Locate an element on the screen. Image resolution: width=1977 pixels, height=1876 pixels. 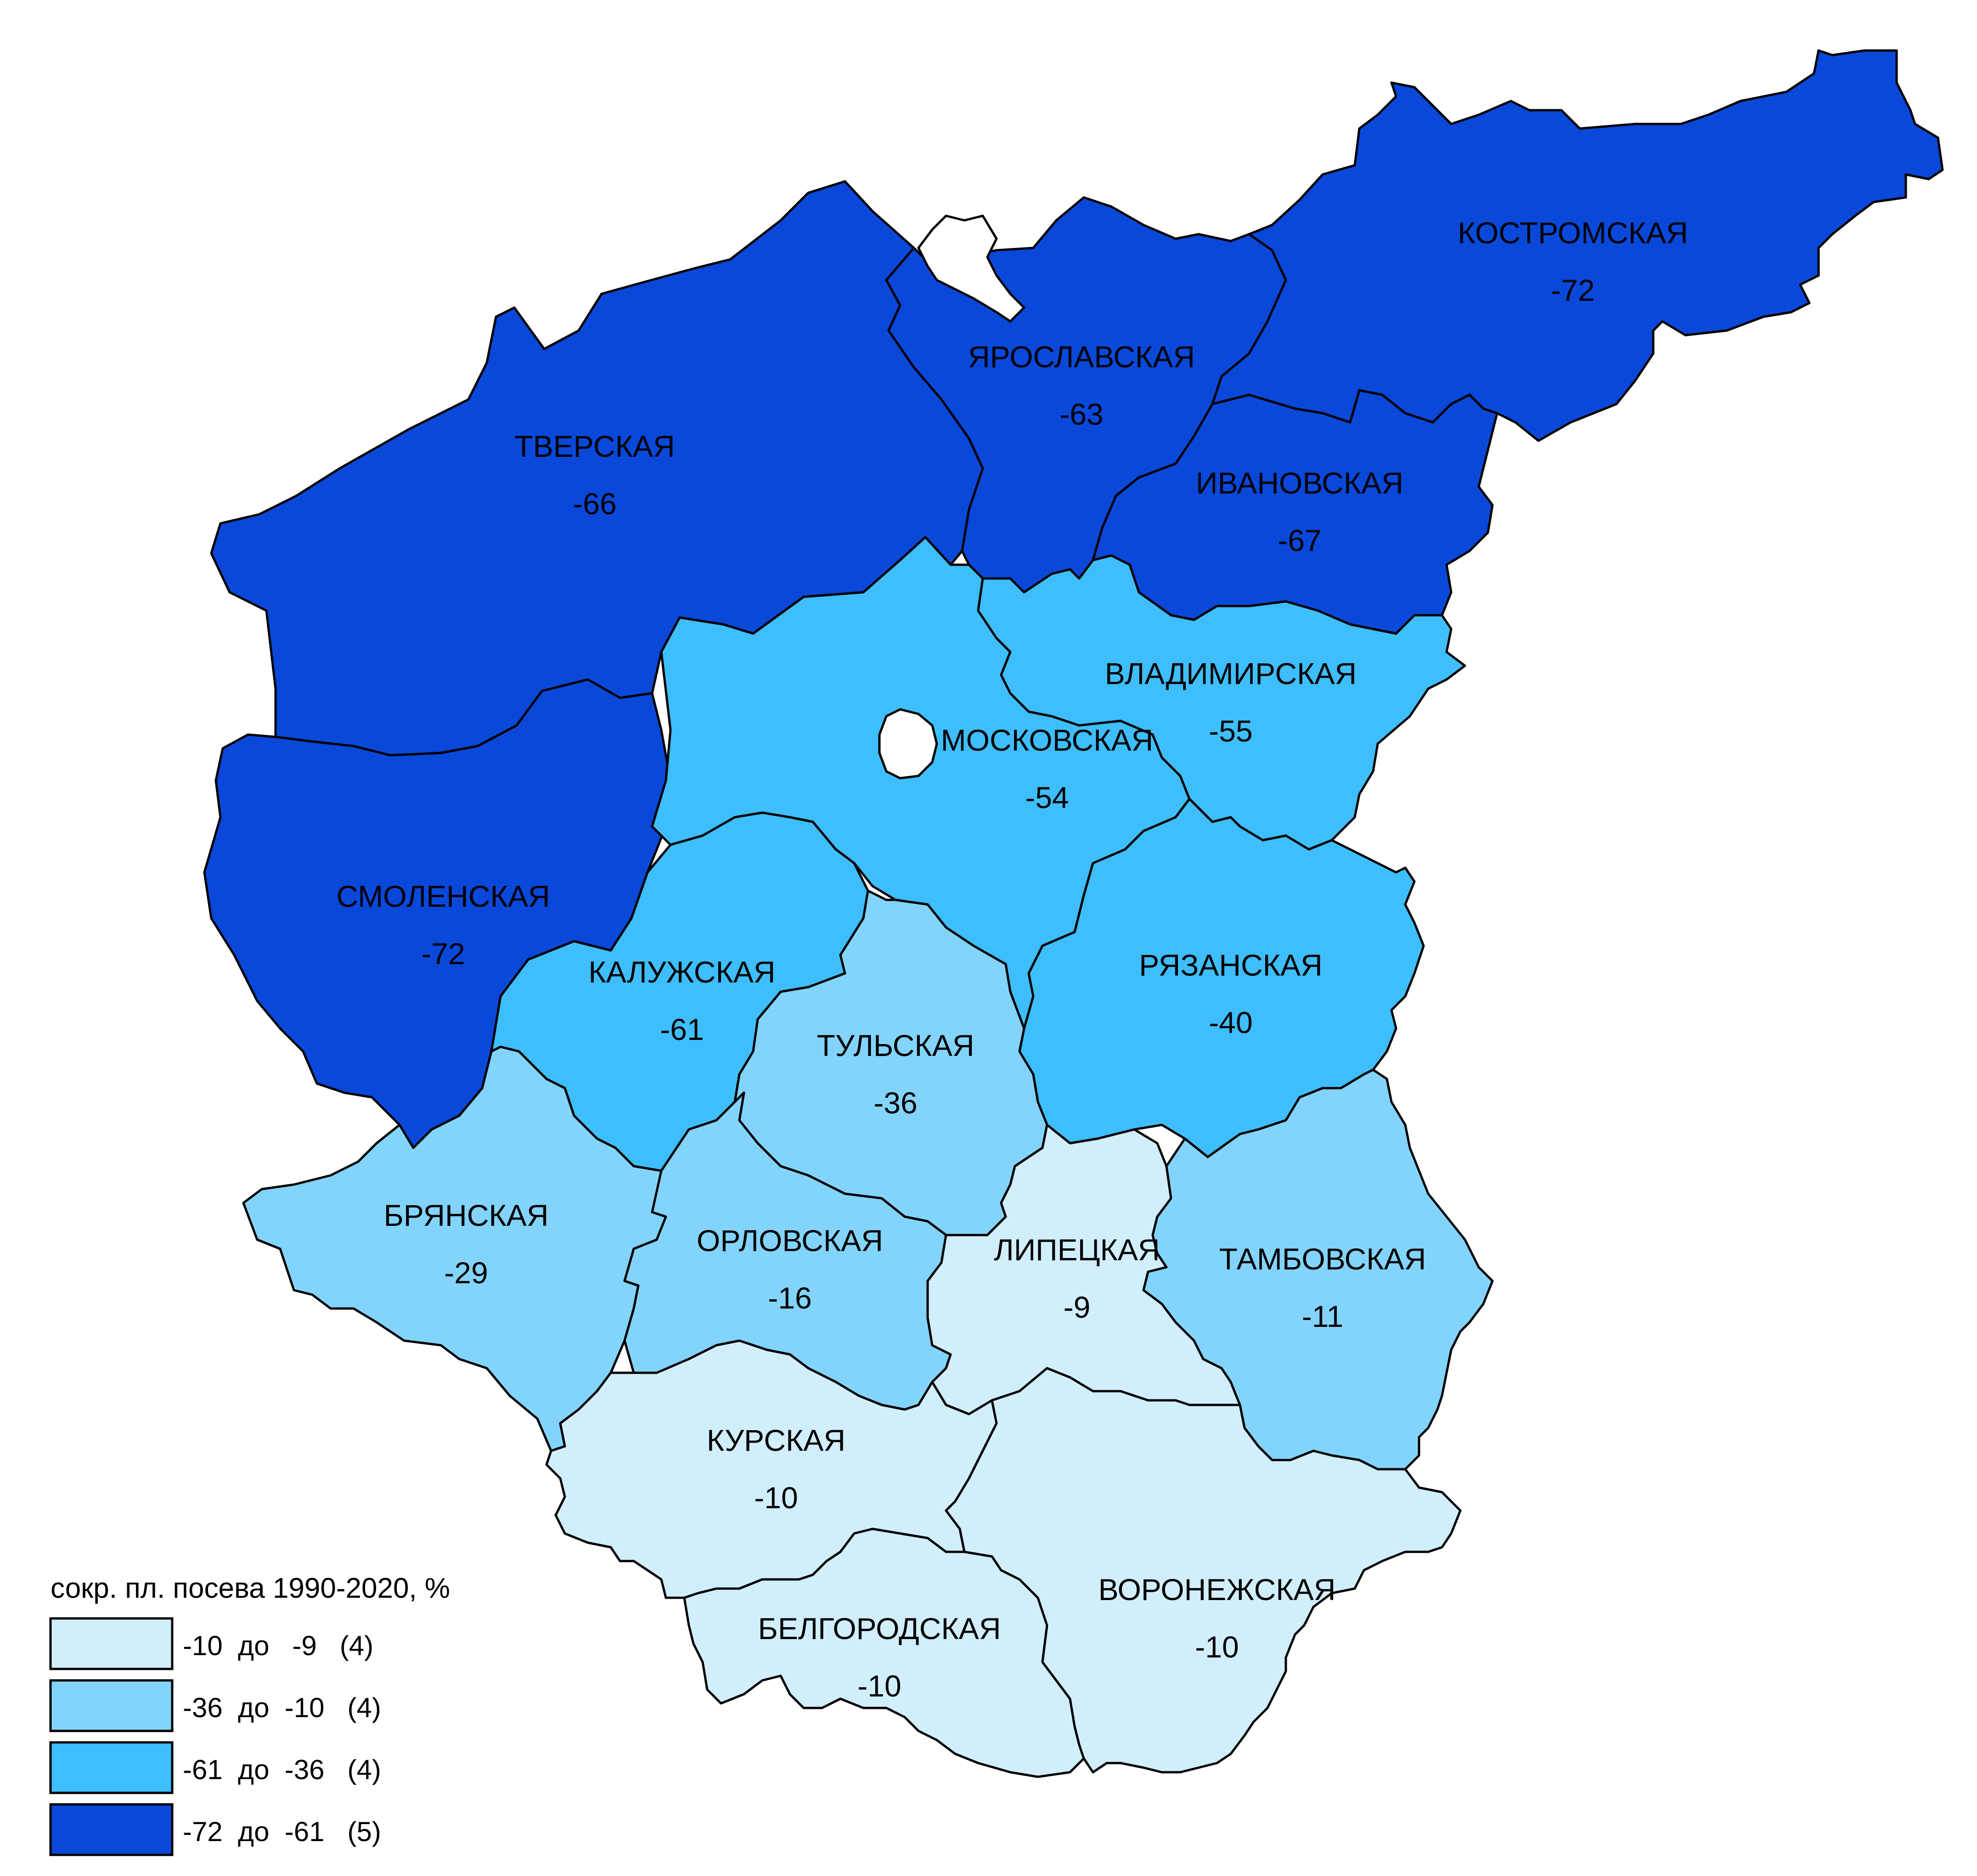
legend-label-2: -61 до -36 (4) is located at coordinates (282, 1769).